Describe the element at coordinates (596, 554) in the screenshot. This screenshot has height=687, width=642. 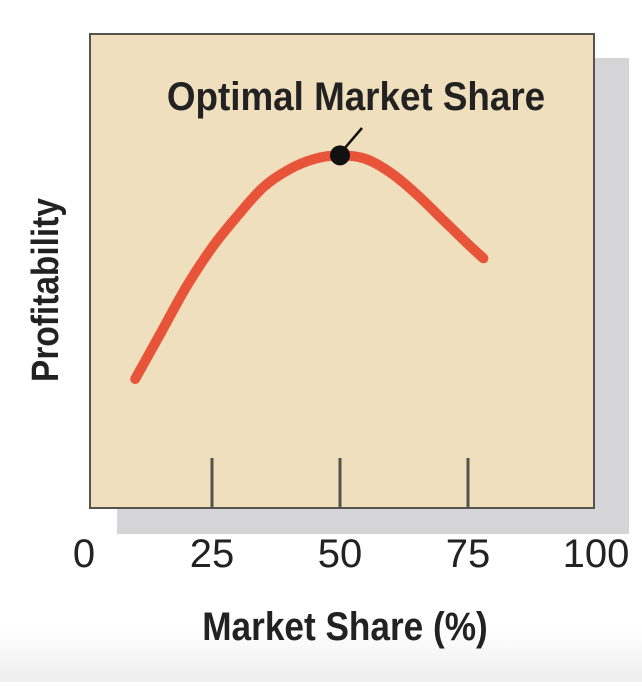
I see `x-tick-label-100: 100` at that location.